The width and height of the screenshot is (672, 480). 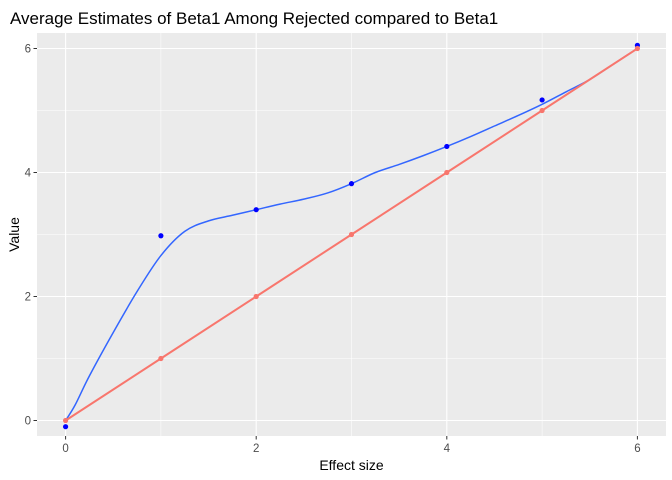 I want to click on y-tick-label: 2, so click(x=28, y=298).